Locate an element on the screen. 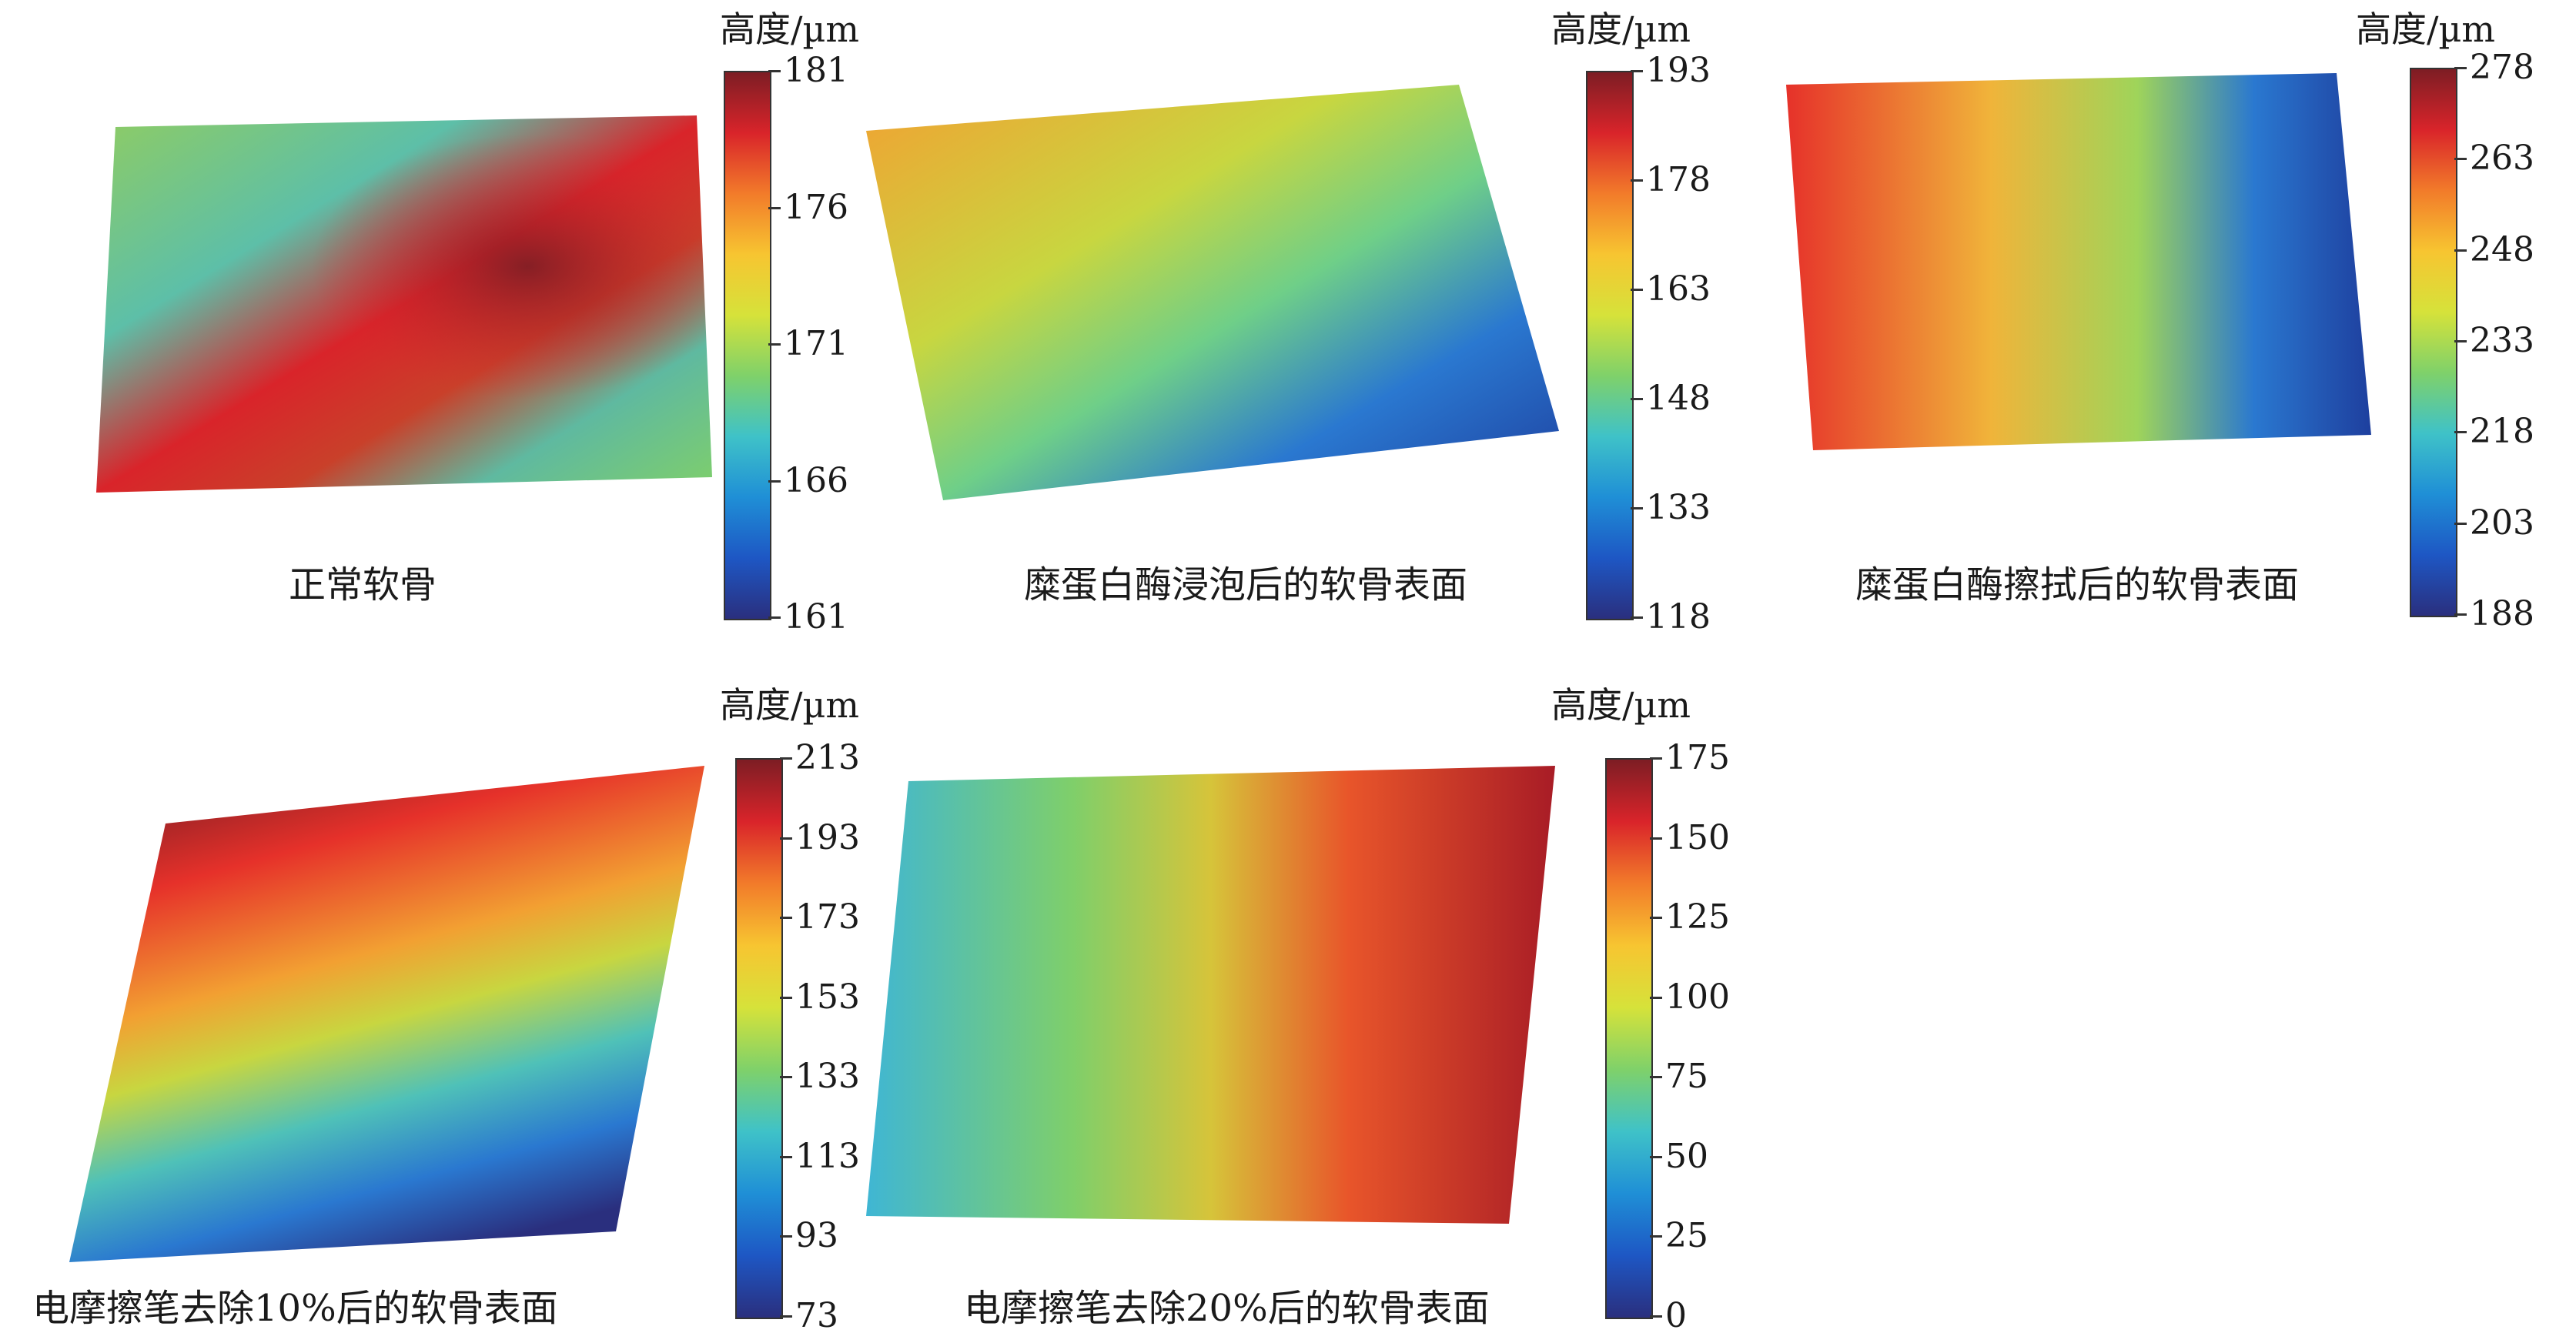  colorbar-tick-label: 113 is located at coordinates (828, 1156).